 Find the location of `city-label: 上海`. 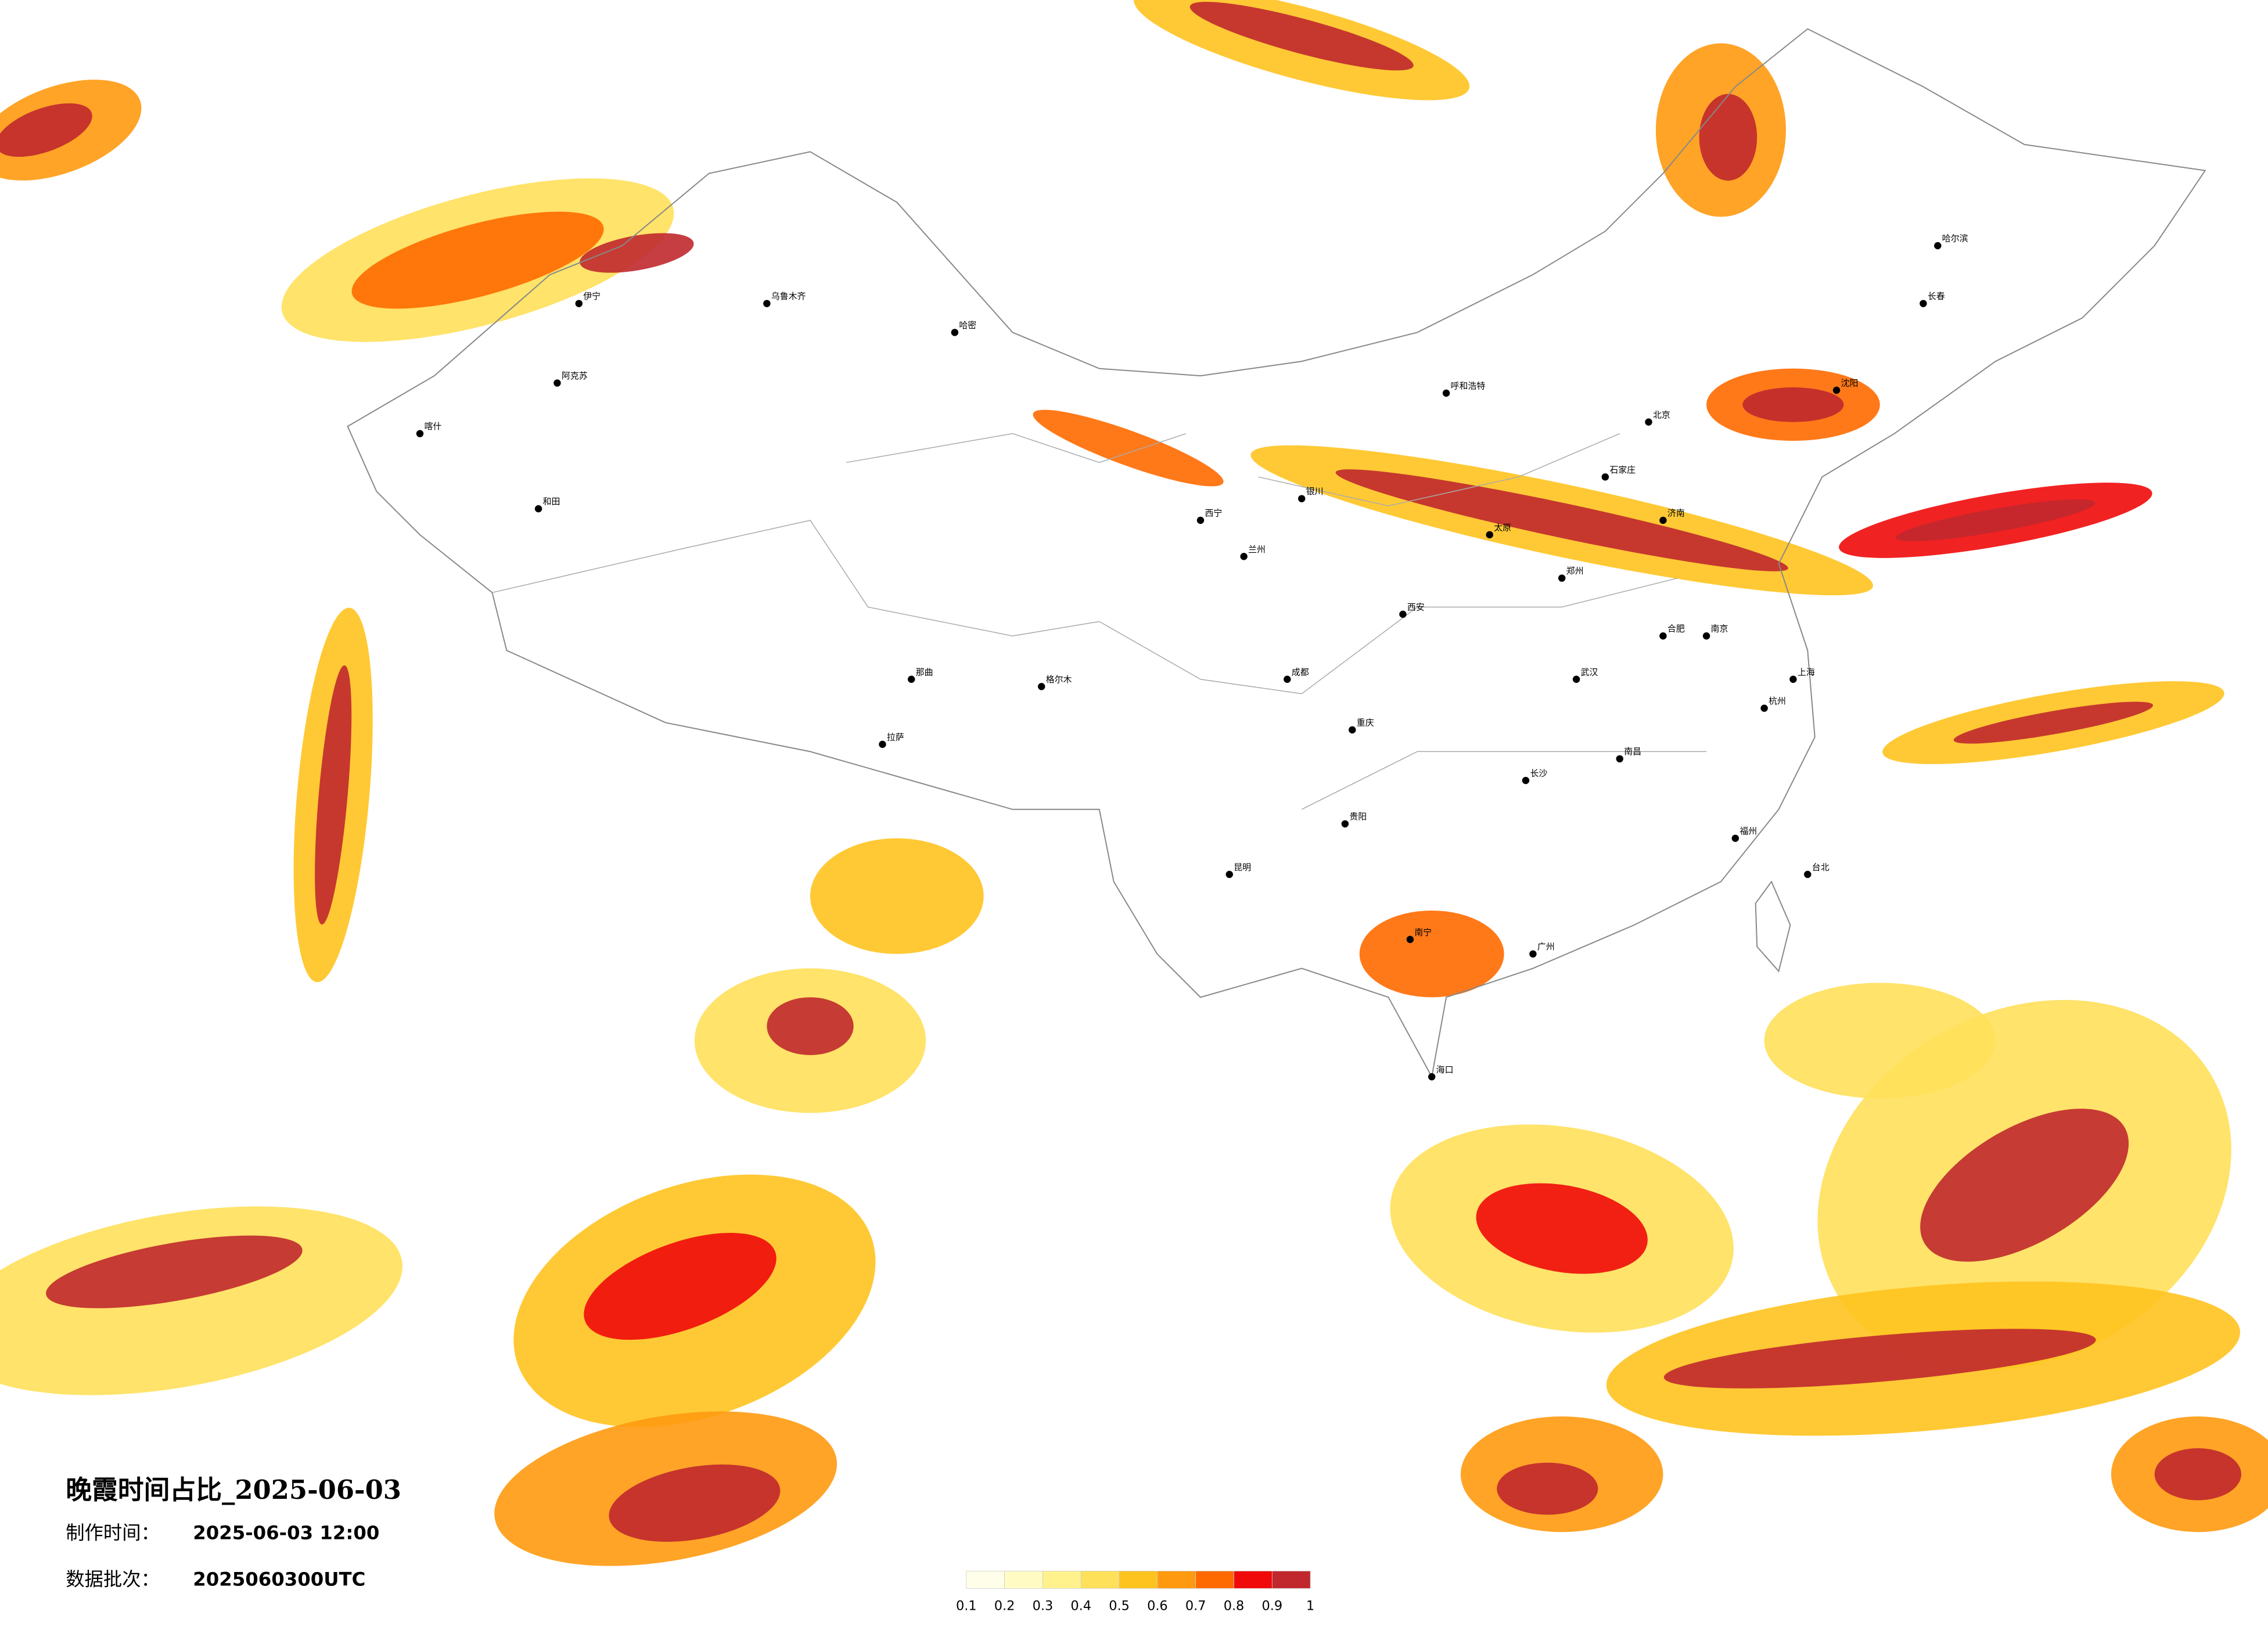

city-label: 上海 is located at coordinates (1806, 672).